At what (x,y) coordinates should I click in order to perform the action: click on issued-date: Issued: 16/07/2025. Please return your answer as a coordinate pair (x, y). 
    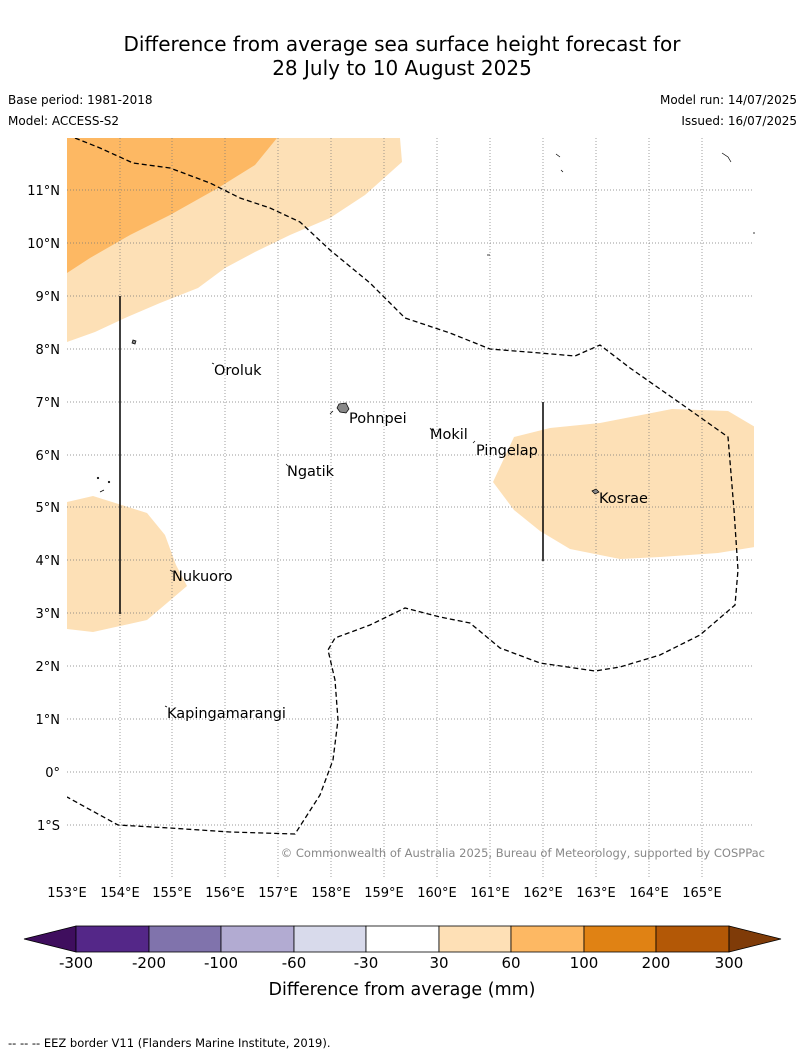
    Looking at the image, I should click on (739, 121).